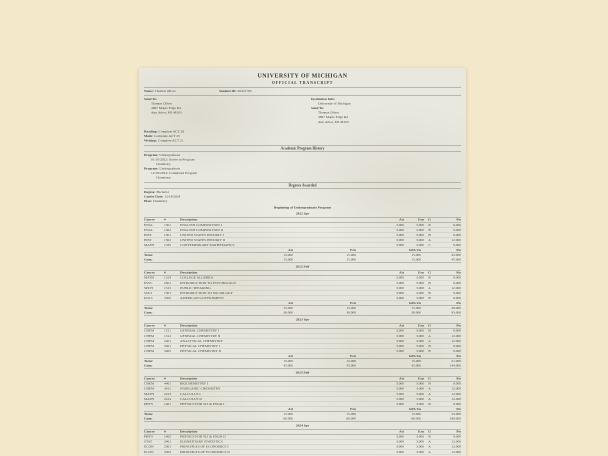 The height and width of the screenshot is (456, 608). I want to click on institution-info-lines: University of Michigan, so click(386, 104).